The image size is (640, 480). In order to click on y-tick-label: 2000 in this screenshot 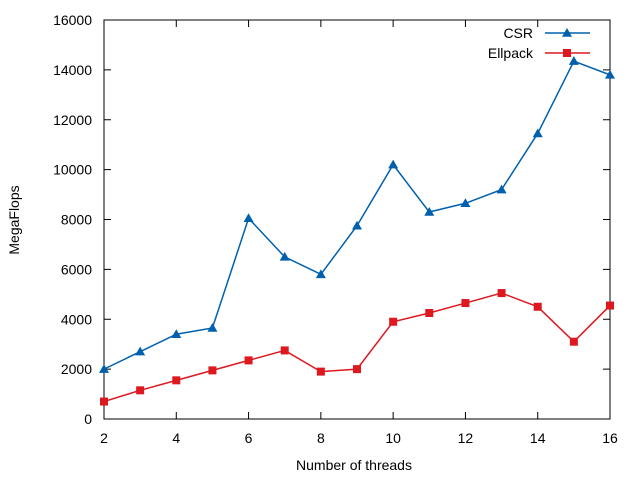, I will do `click(76, 369)`.